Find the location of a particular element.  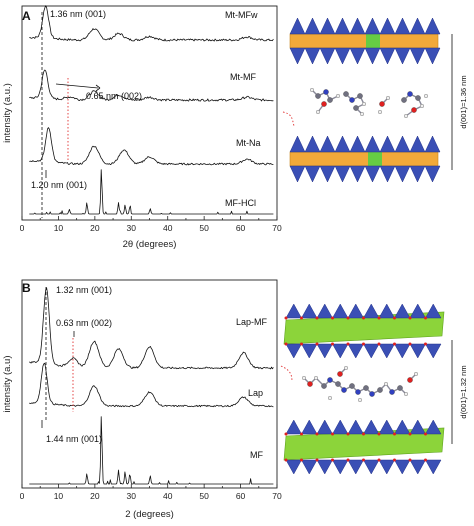

series-label-lap-mf: Lap-MF is located at coordinates (252, 322).